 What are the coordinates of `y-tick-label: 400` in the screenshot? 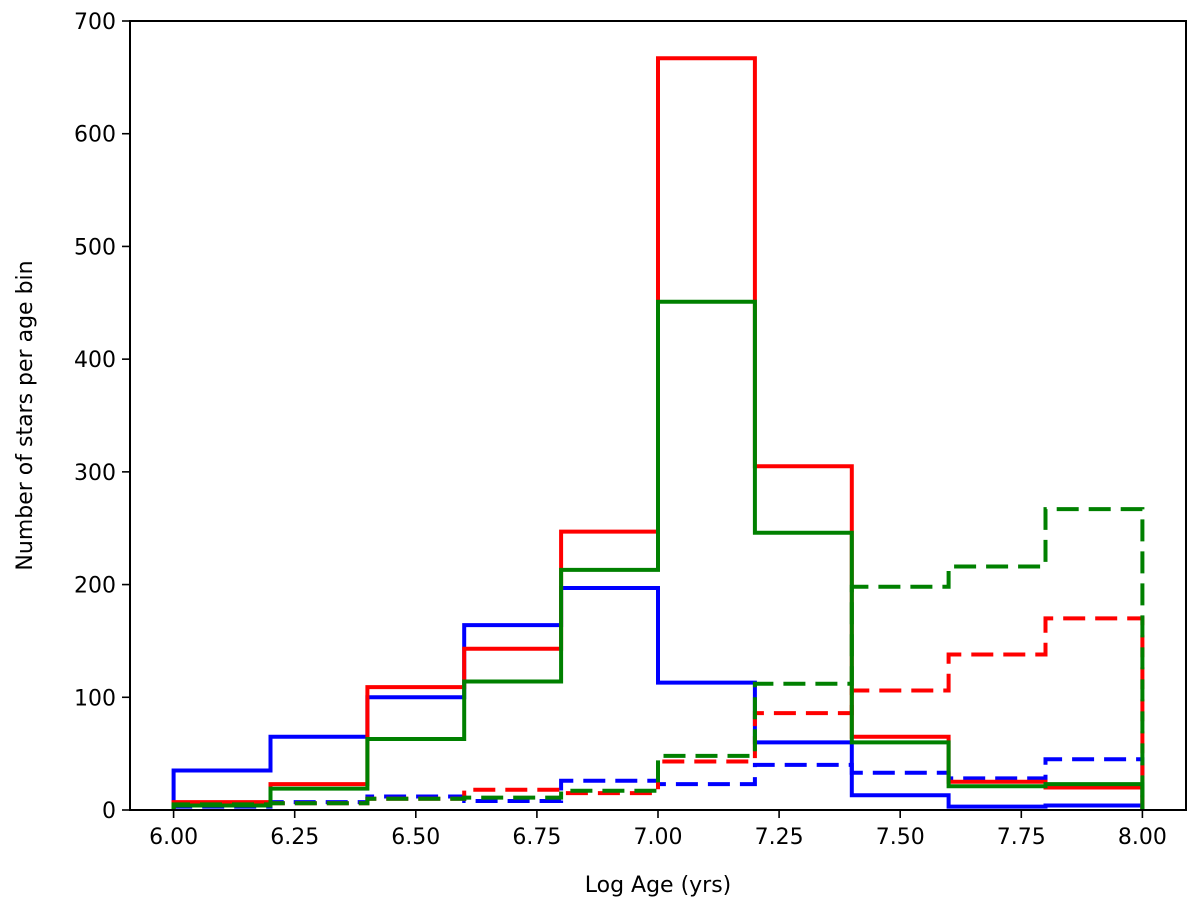 It's located at (95, 360).